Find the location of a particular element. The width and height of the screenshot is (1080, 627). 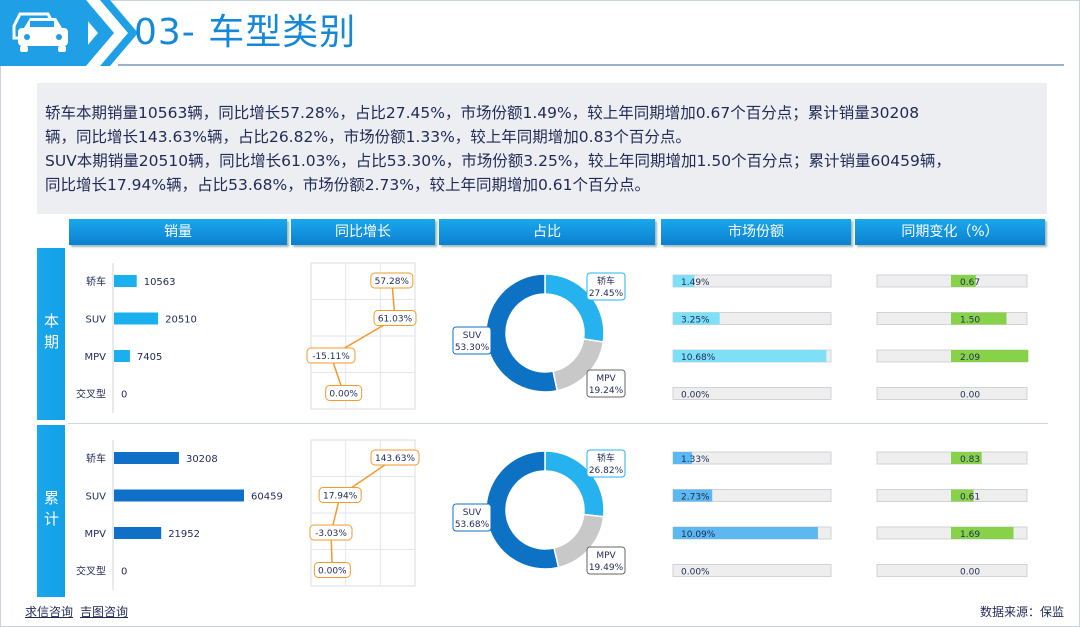

sales-value-label: 7405 is located at coordinates (149, 357).